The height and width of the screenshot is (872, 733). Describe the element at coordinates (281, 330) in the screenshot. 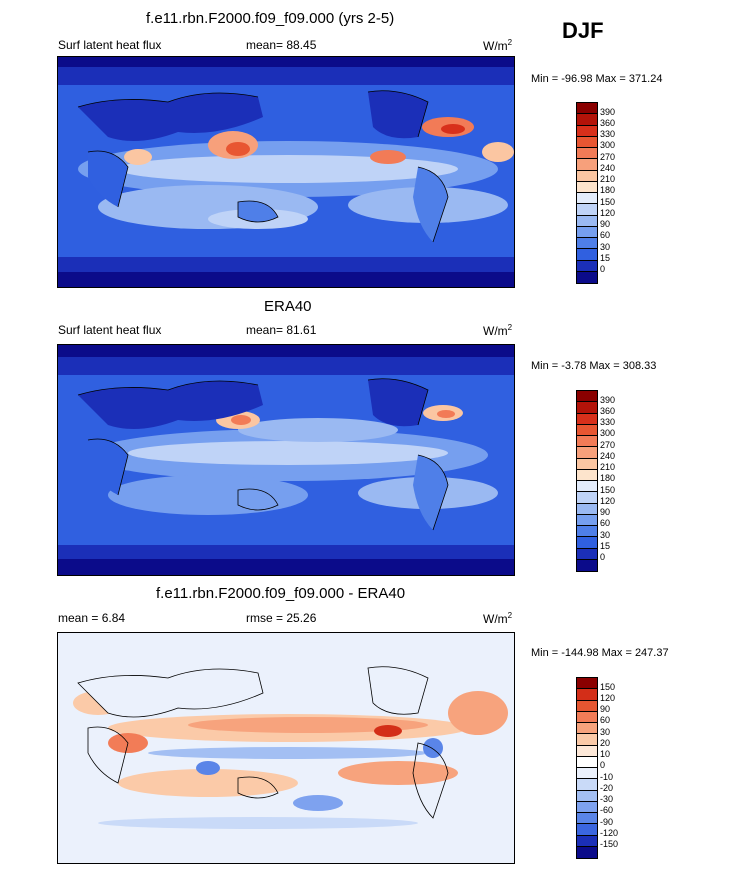

I see `panel-2-mean-label: mean= 81.61` at that location.